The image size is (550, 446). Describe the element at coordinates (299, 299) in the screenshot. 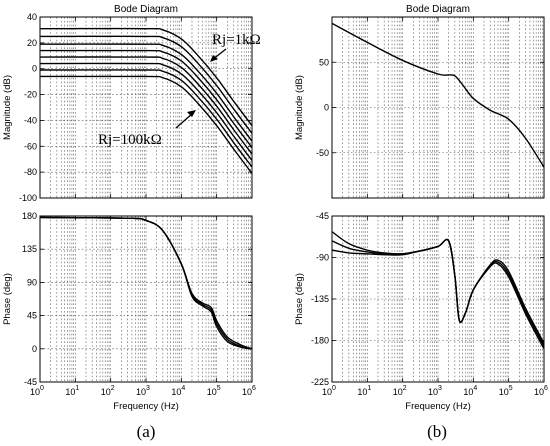

I see `b-ph-ylabel: Phase (deg)` at that location.